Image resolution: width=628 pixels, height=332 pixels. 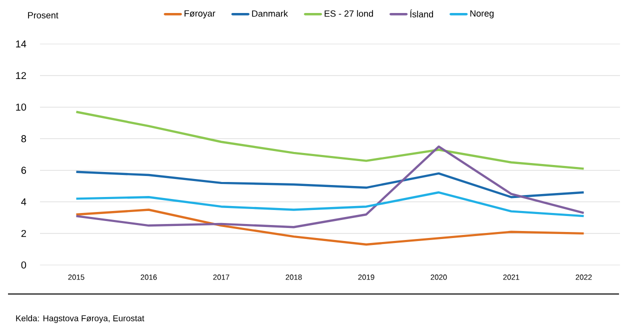 I want to click on y-tick-label: 14, so click(x=21, y=44).